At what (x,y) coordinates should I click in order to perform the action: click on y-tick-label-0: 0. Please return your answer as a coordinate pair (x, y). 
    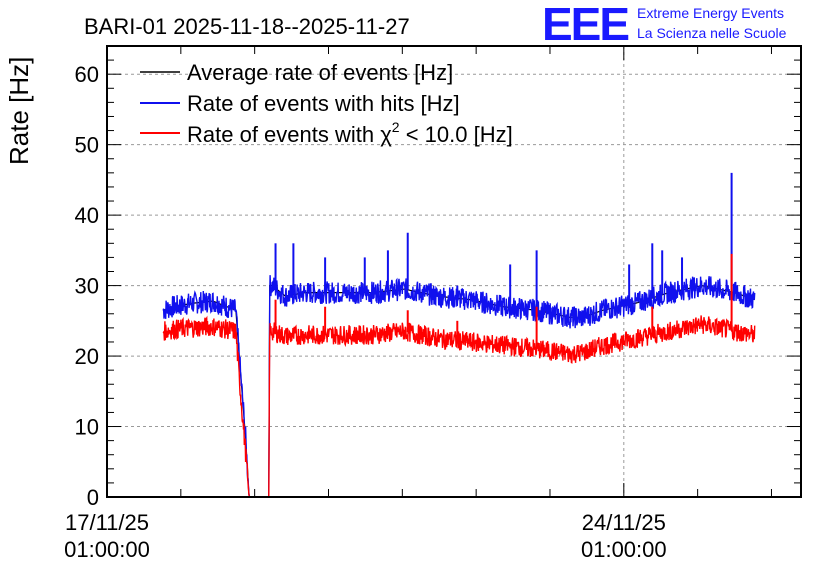
    Looking at the image, I should click on (93, 497).